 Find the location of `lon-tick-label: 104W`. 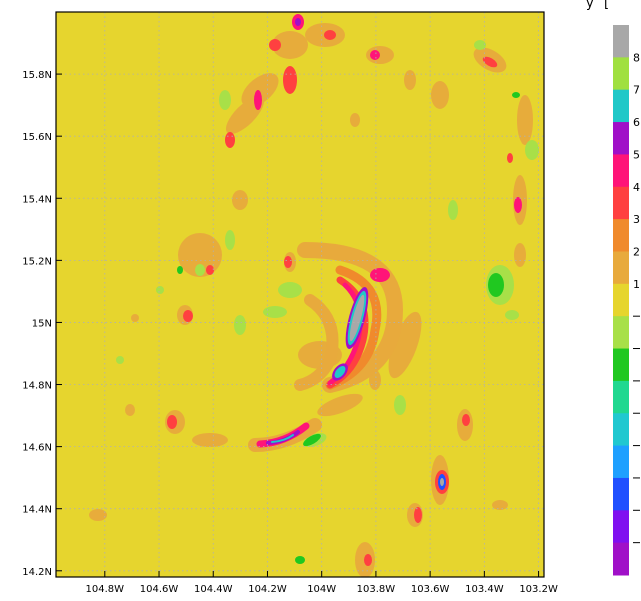

lon-tick-label: 104W is located at coordinates (321, 589).